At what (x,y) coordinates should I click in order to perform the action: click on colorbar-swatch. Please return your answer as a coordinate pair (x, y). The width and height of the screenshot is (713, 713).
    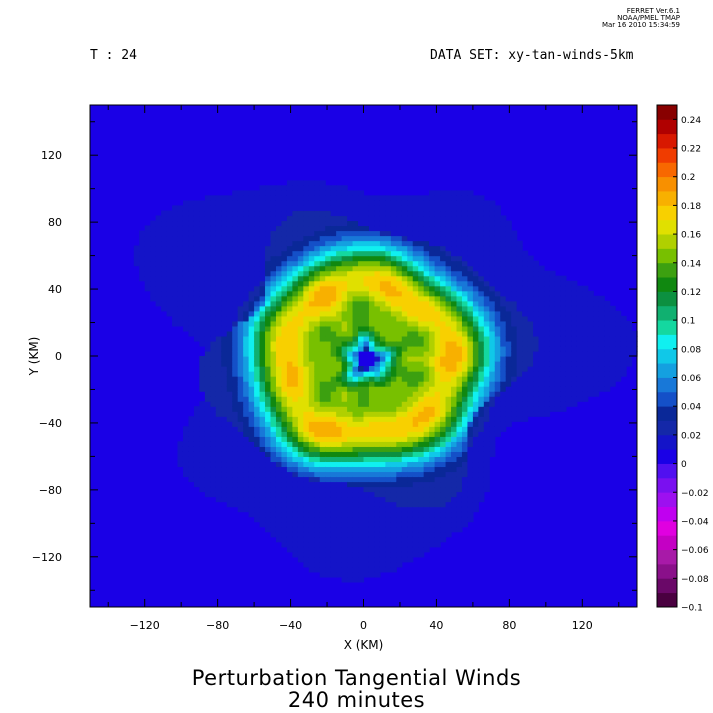
    Looking at the image, I should click on (667, 442).